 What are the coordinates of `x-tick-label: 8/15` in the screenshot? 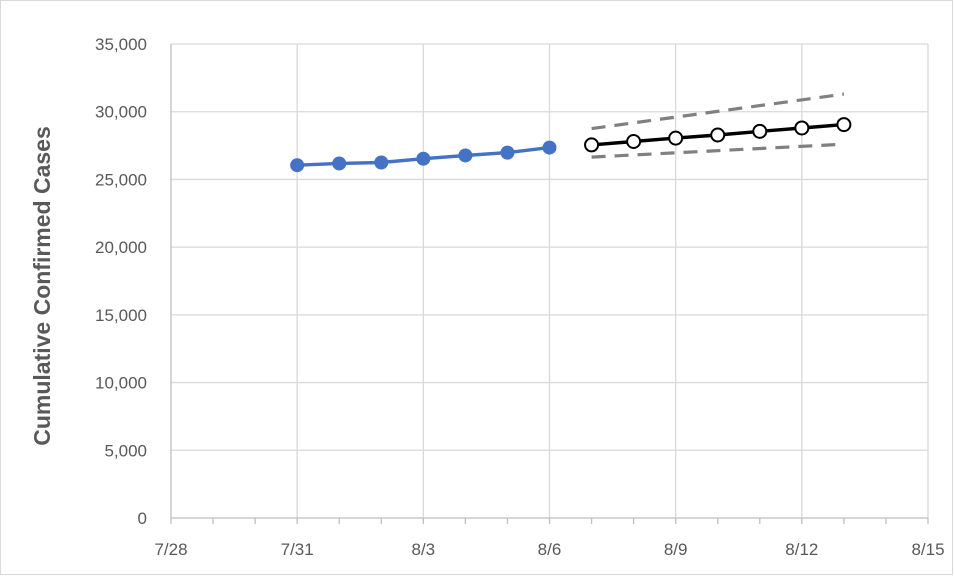 It's located at (927, 549).